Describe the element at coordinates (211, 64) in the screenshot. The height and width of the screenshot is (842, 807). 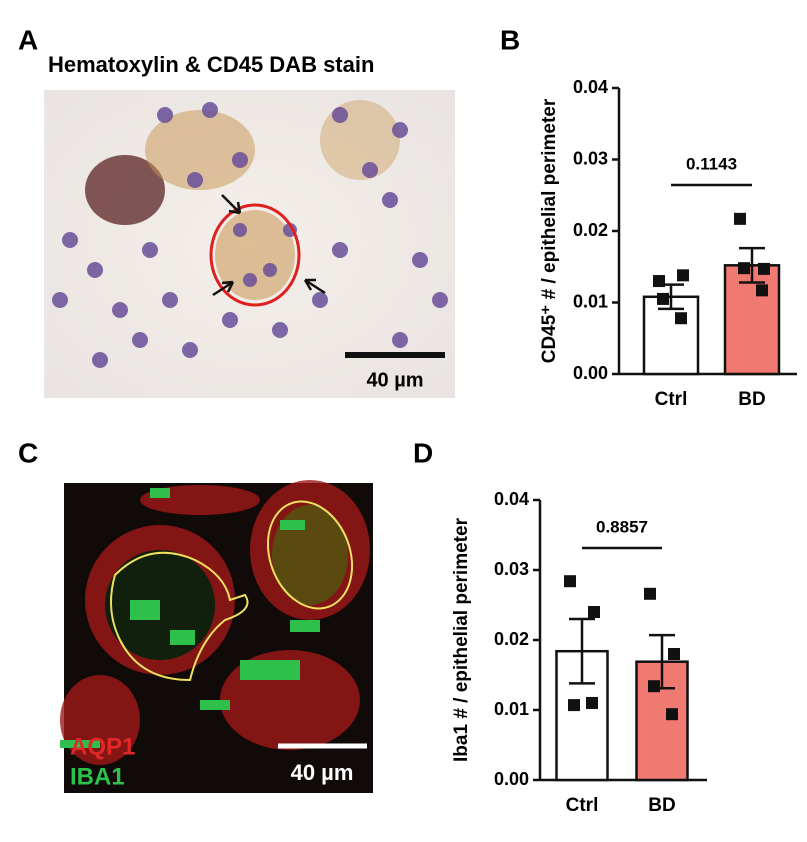
I see `image-title: Hematoxylin & CD45 DAB stain` at that location.